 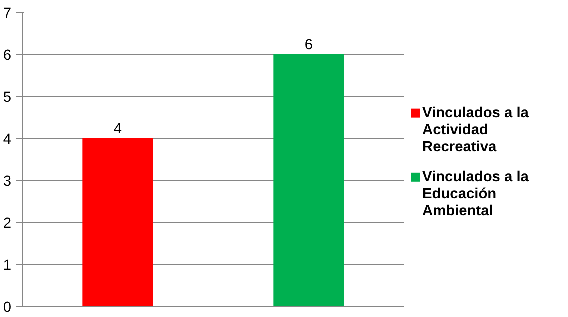 I want to click on y-tick-label: 5, so click(x=7, y=98).